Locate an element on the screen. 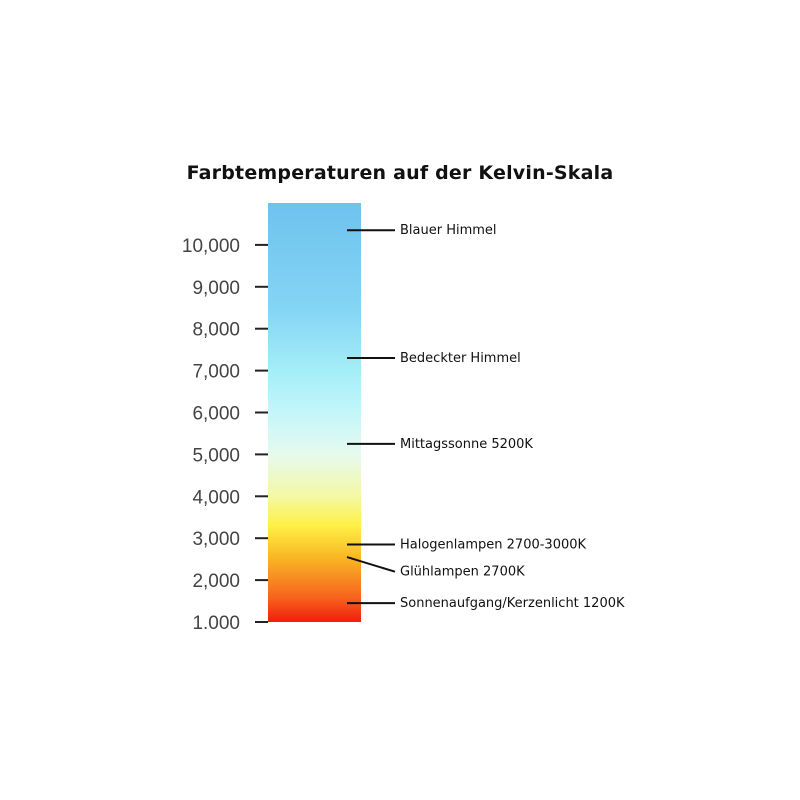 This screenshot has height=800, width=800. tick-label: 6,000 is located at coordinates (216, 414).